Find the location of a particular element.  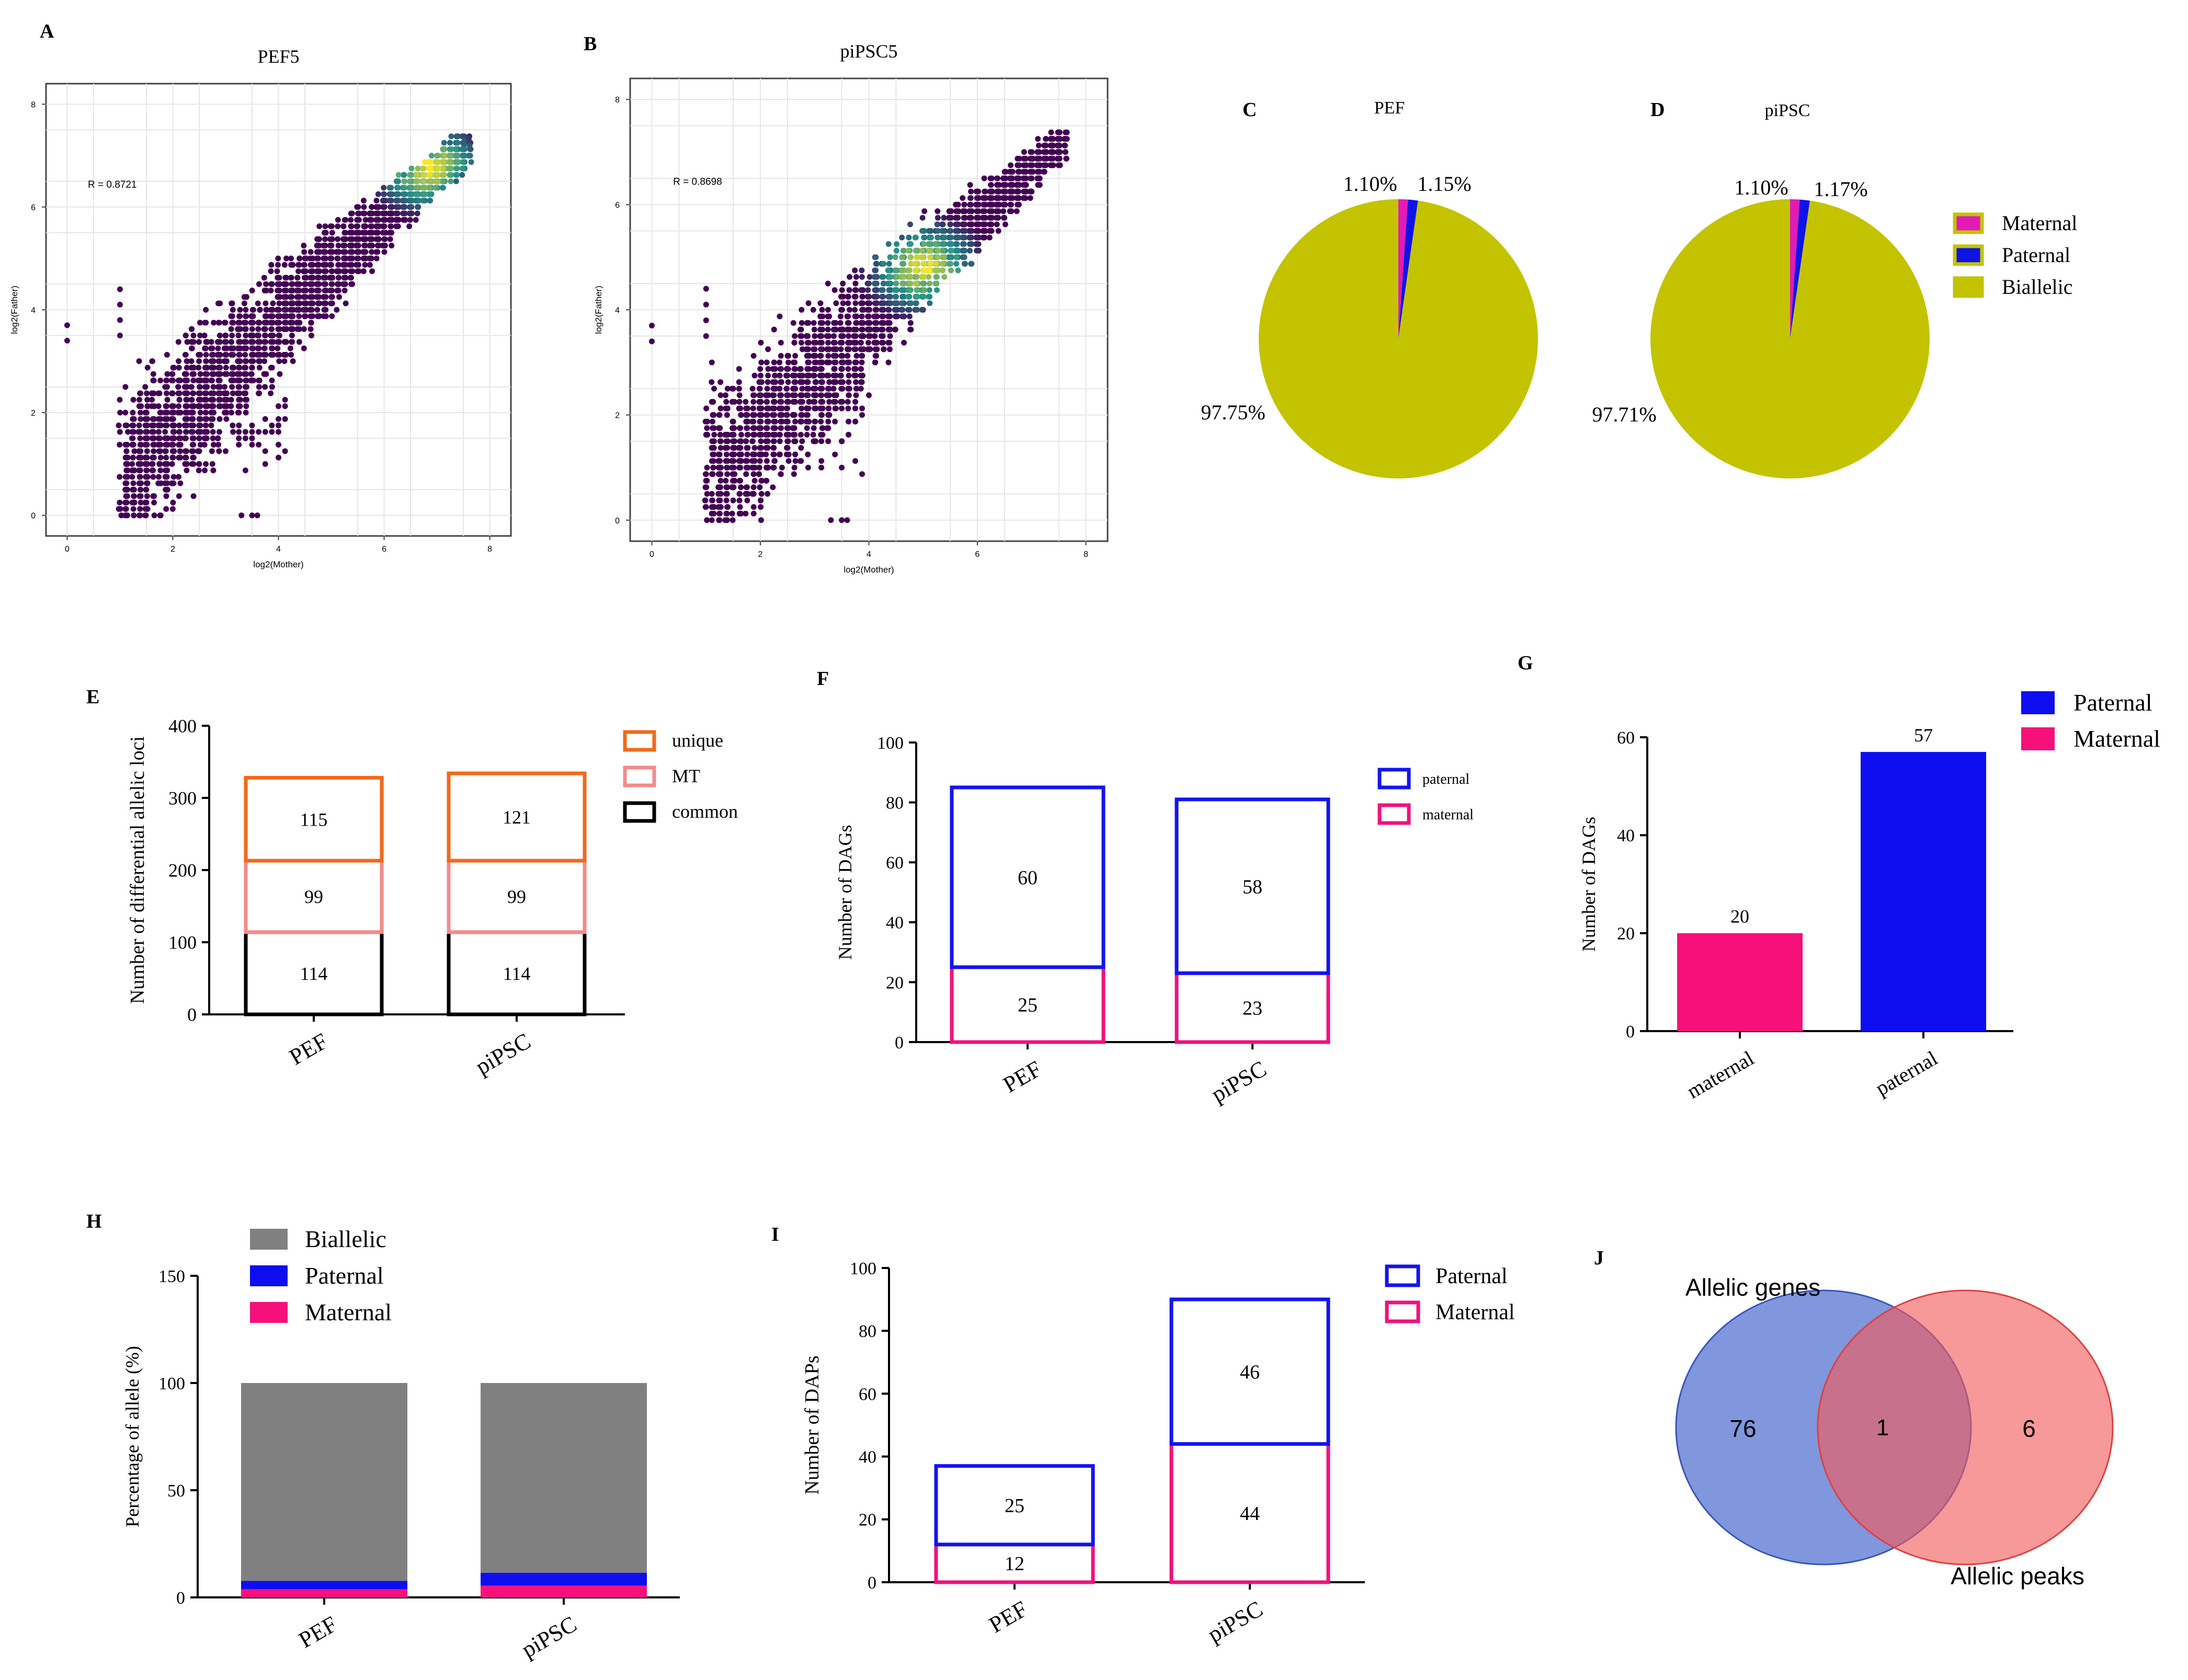

panel-letter-i: I is located at coordinates (775, 1235).